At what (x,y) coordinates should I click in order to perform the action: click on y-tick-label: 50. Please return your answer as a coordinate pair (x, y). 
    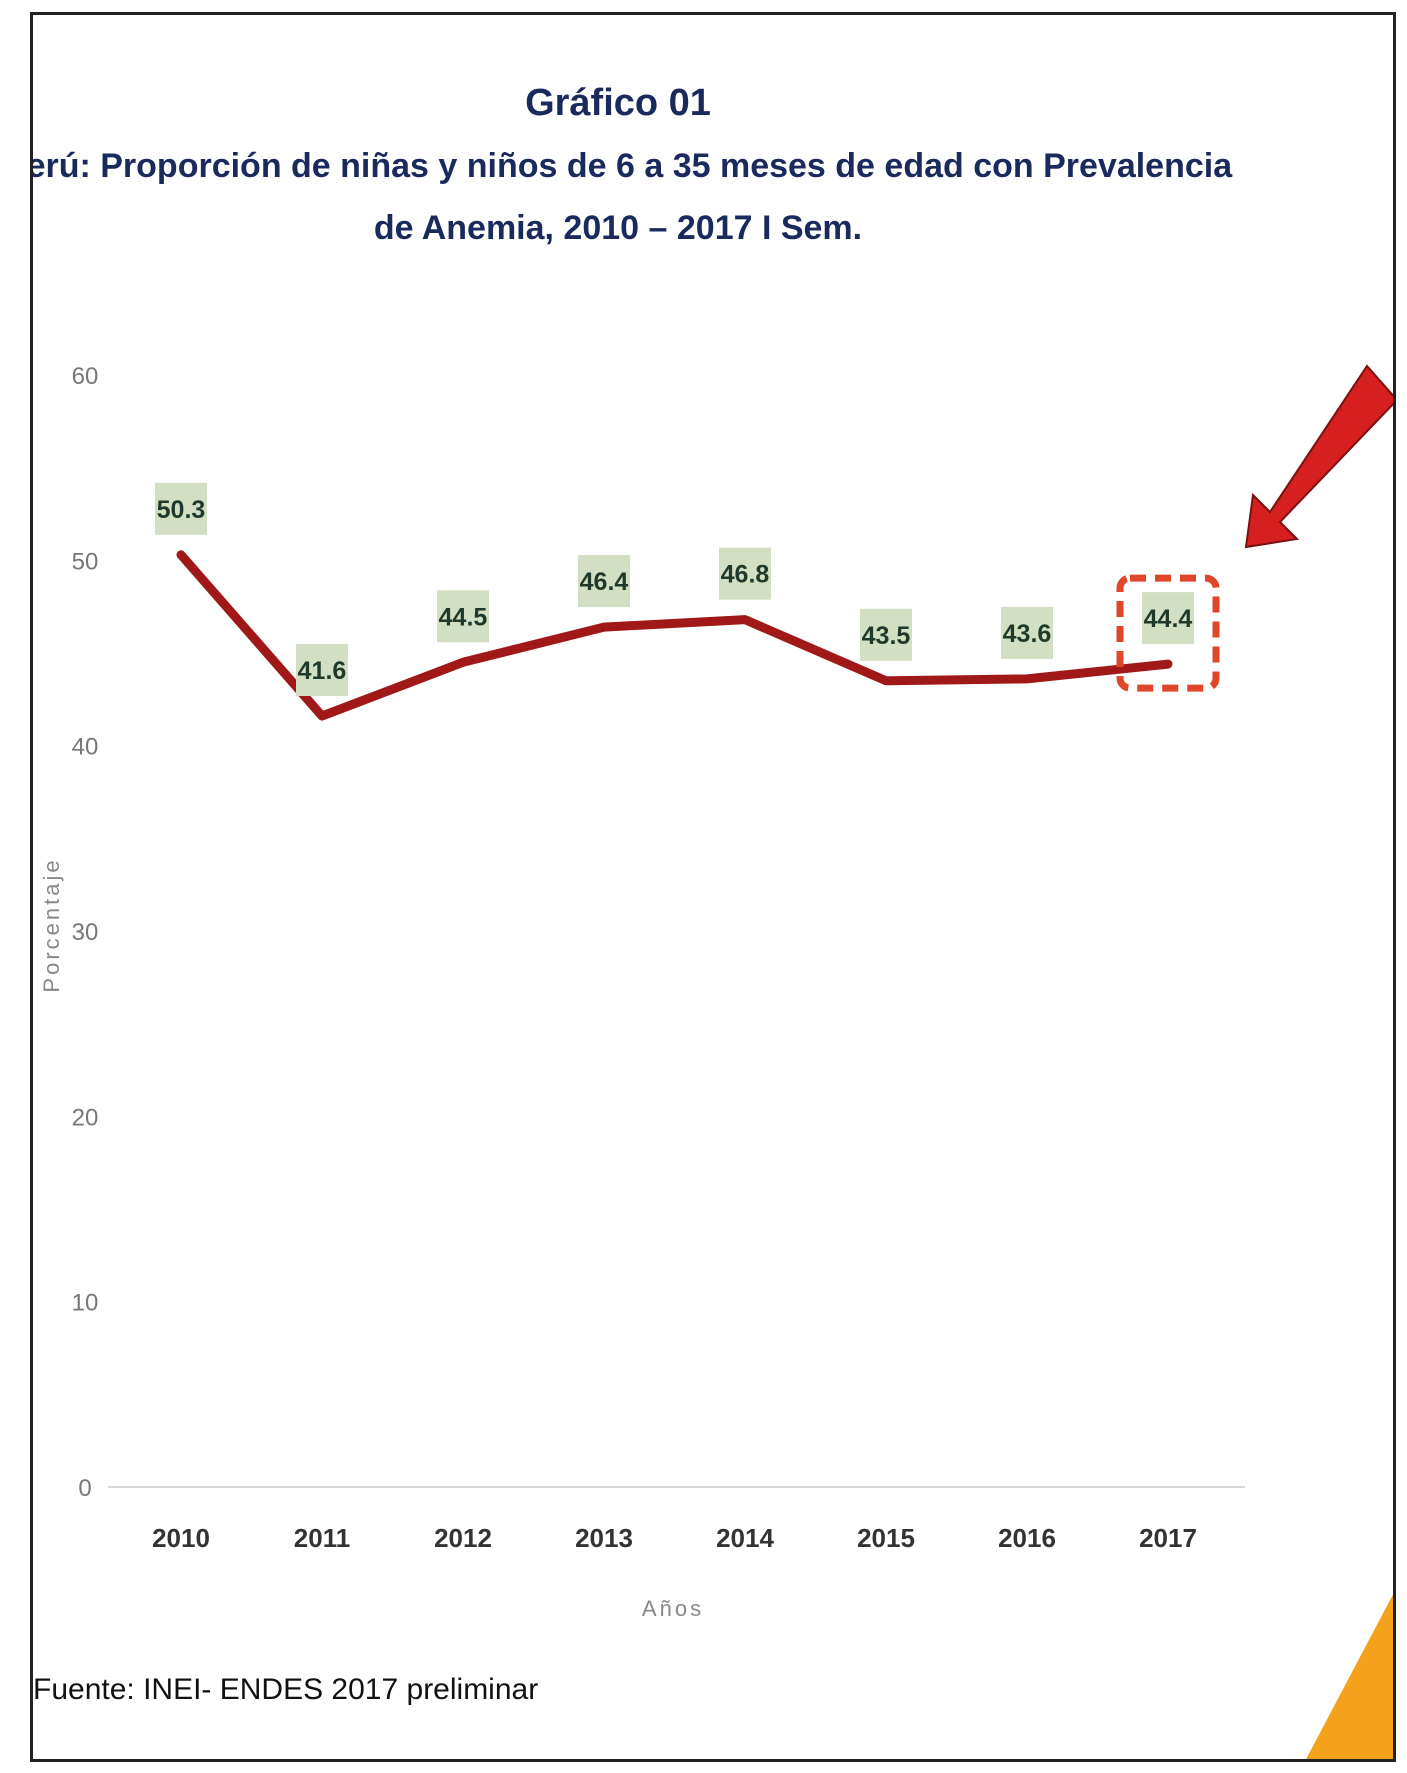
    Looking at the image, I should click on (85, 561).